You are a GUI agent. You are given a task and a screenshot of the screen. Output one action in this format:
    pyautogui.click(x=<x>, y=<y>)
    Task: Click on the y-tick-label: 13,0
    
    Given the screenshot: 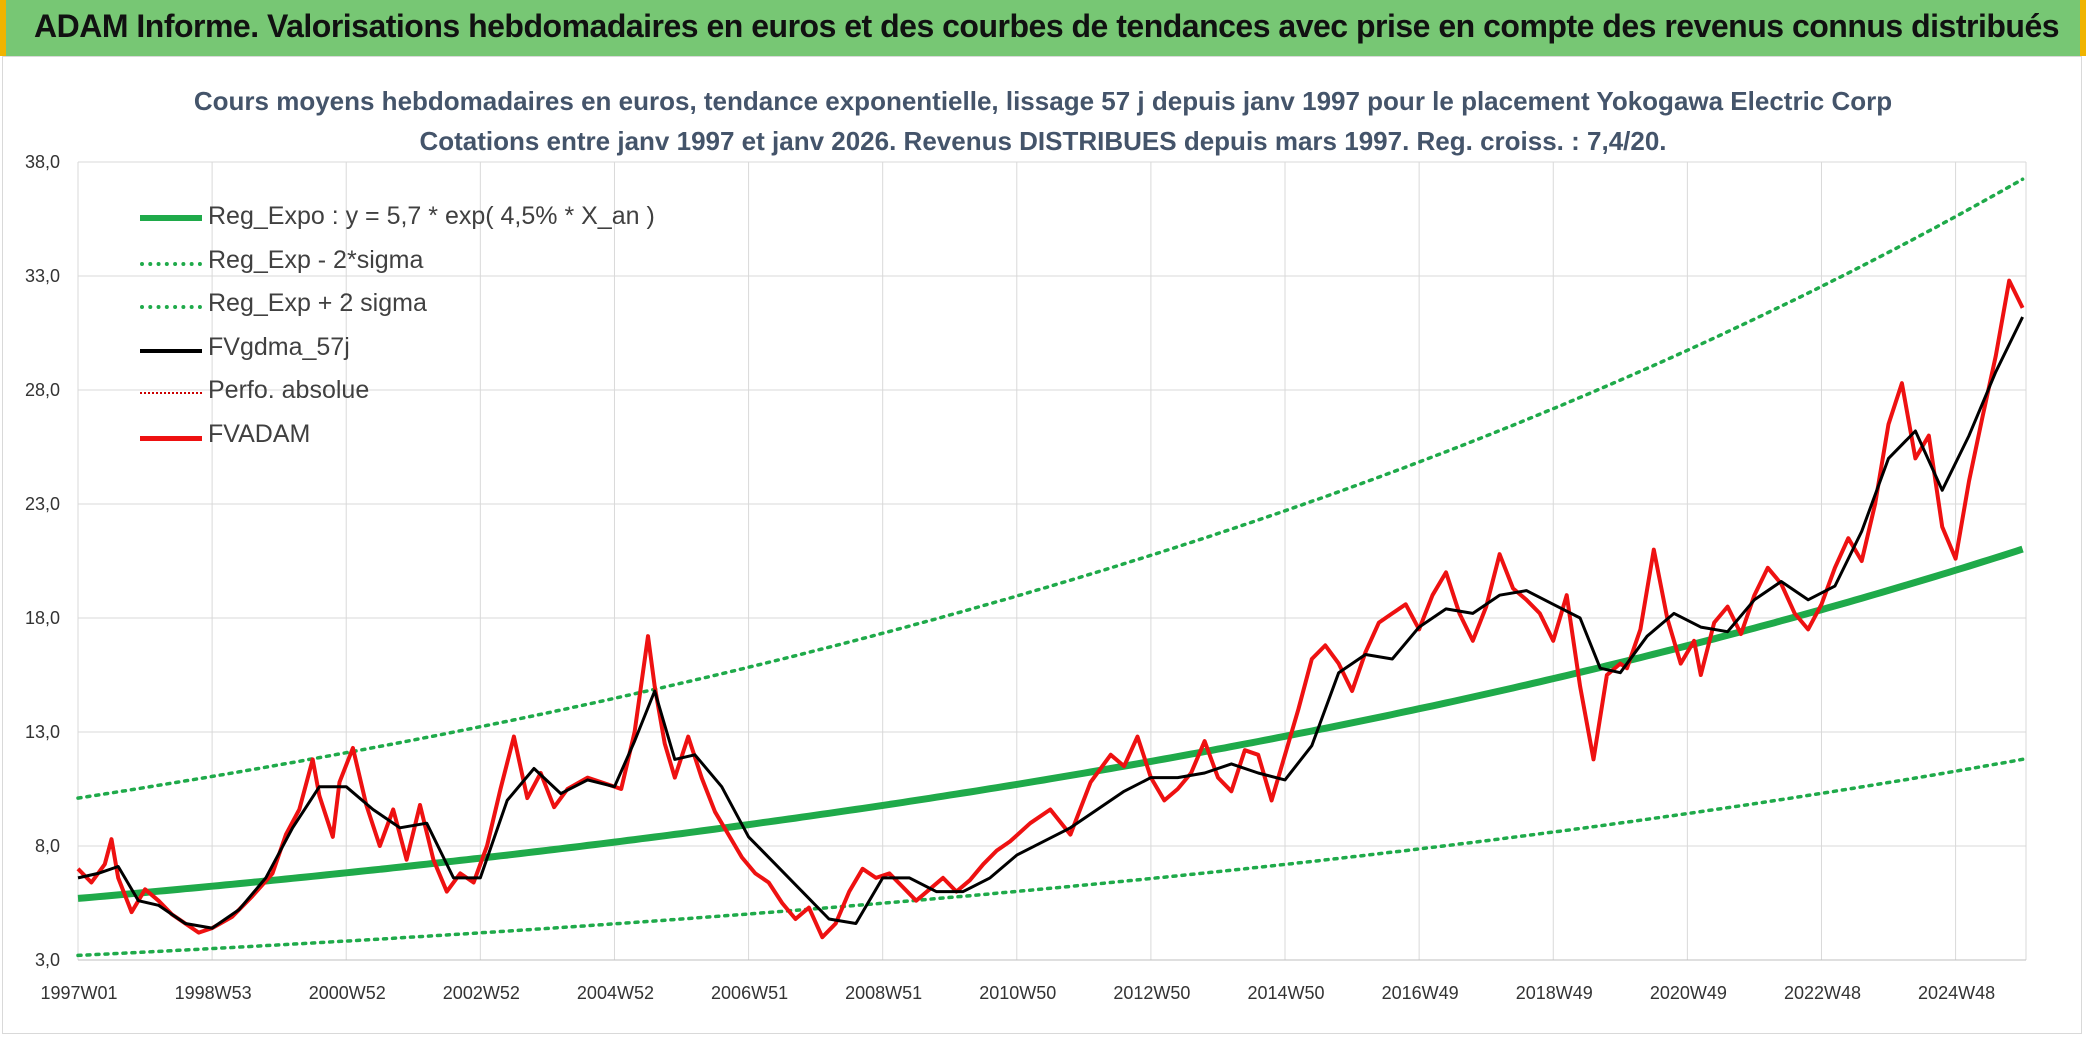 What is the action you would take?
    pyautogui.click(x=42, y=732)
    